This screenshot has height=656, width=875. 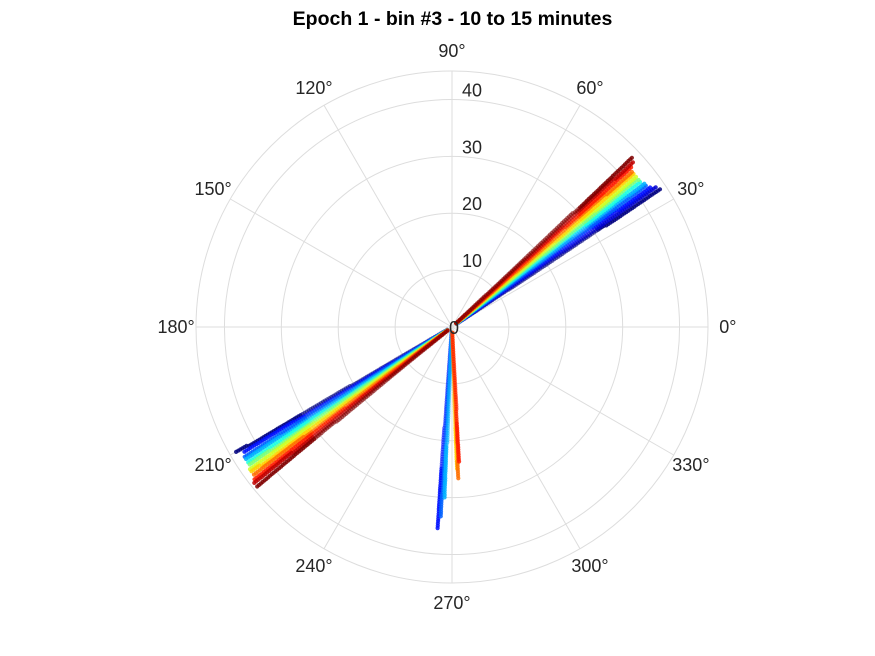 I want to click on angle-tick-label: 210°, so click(x=212, y=465).